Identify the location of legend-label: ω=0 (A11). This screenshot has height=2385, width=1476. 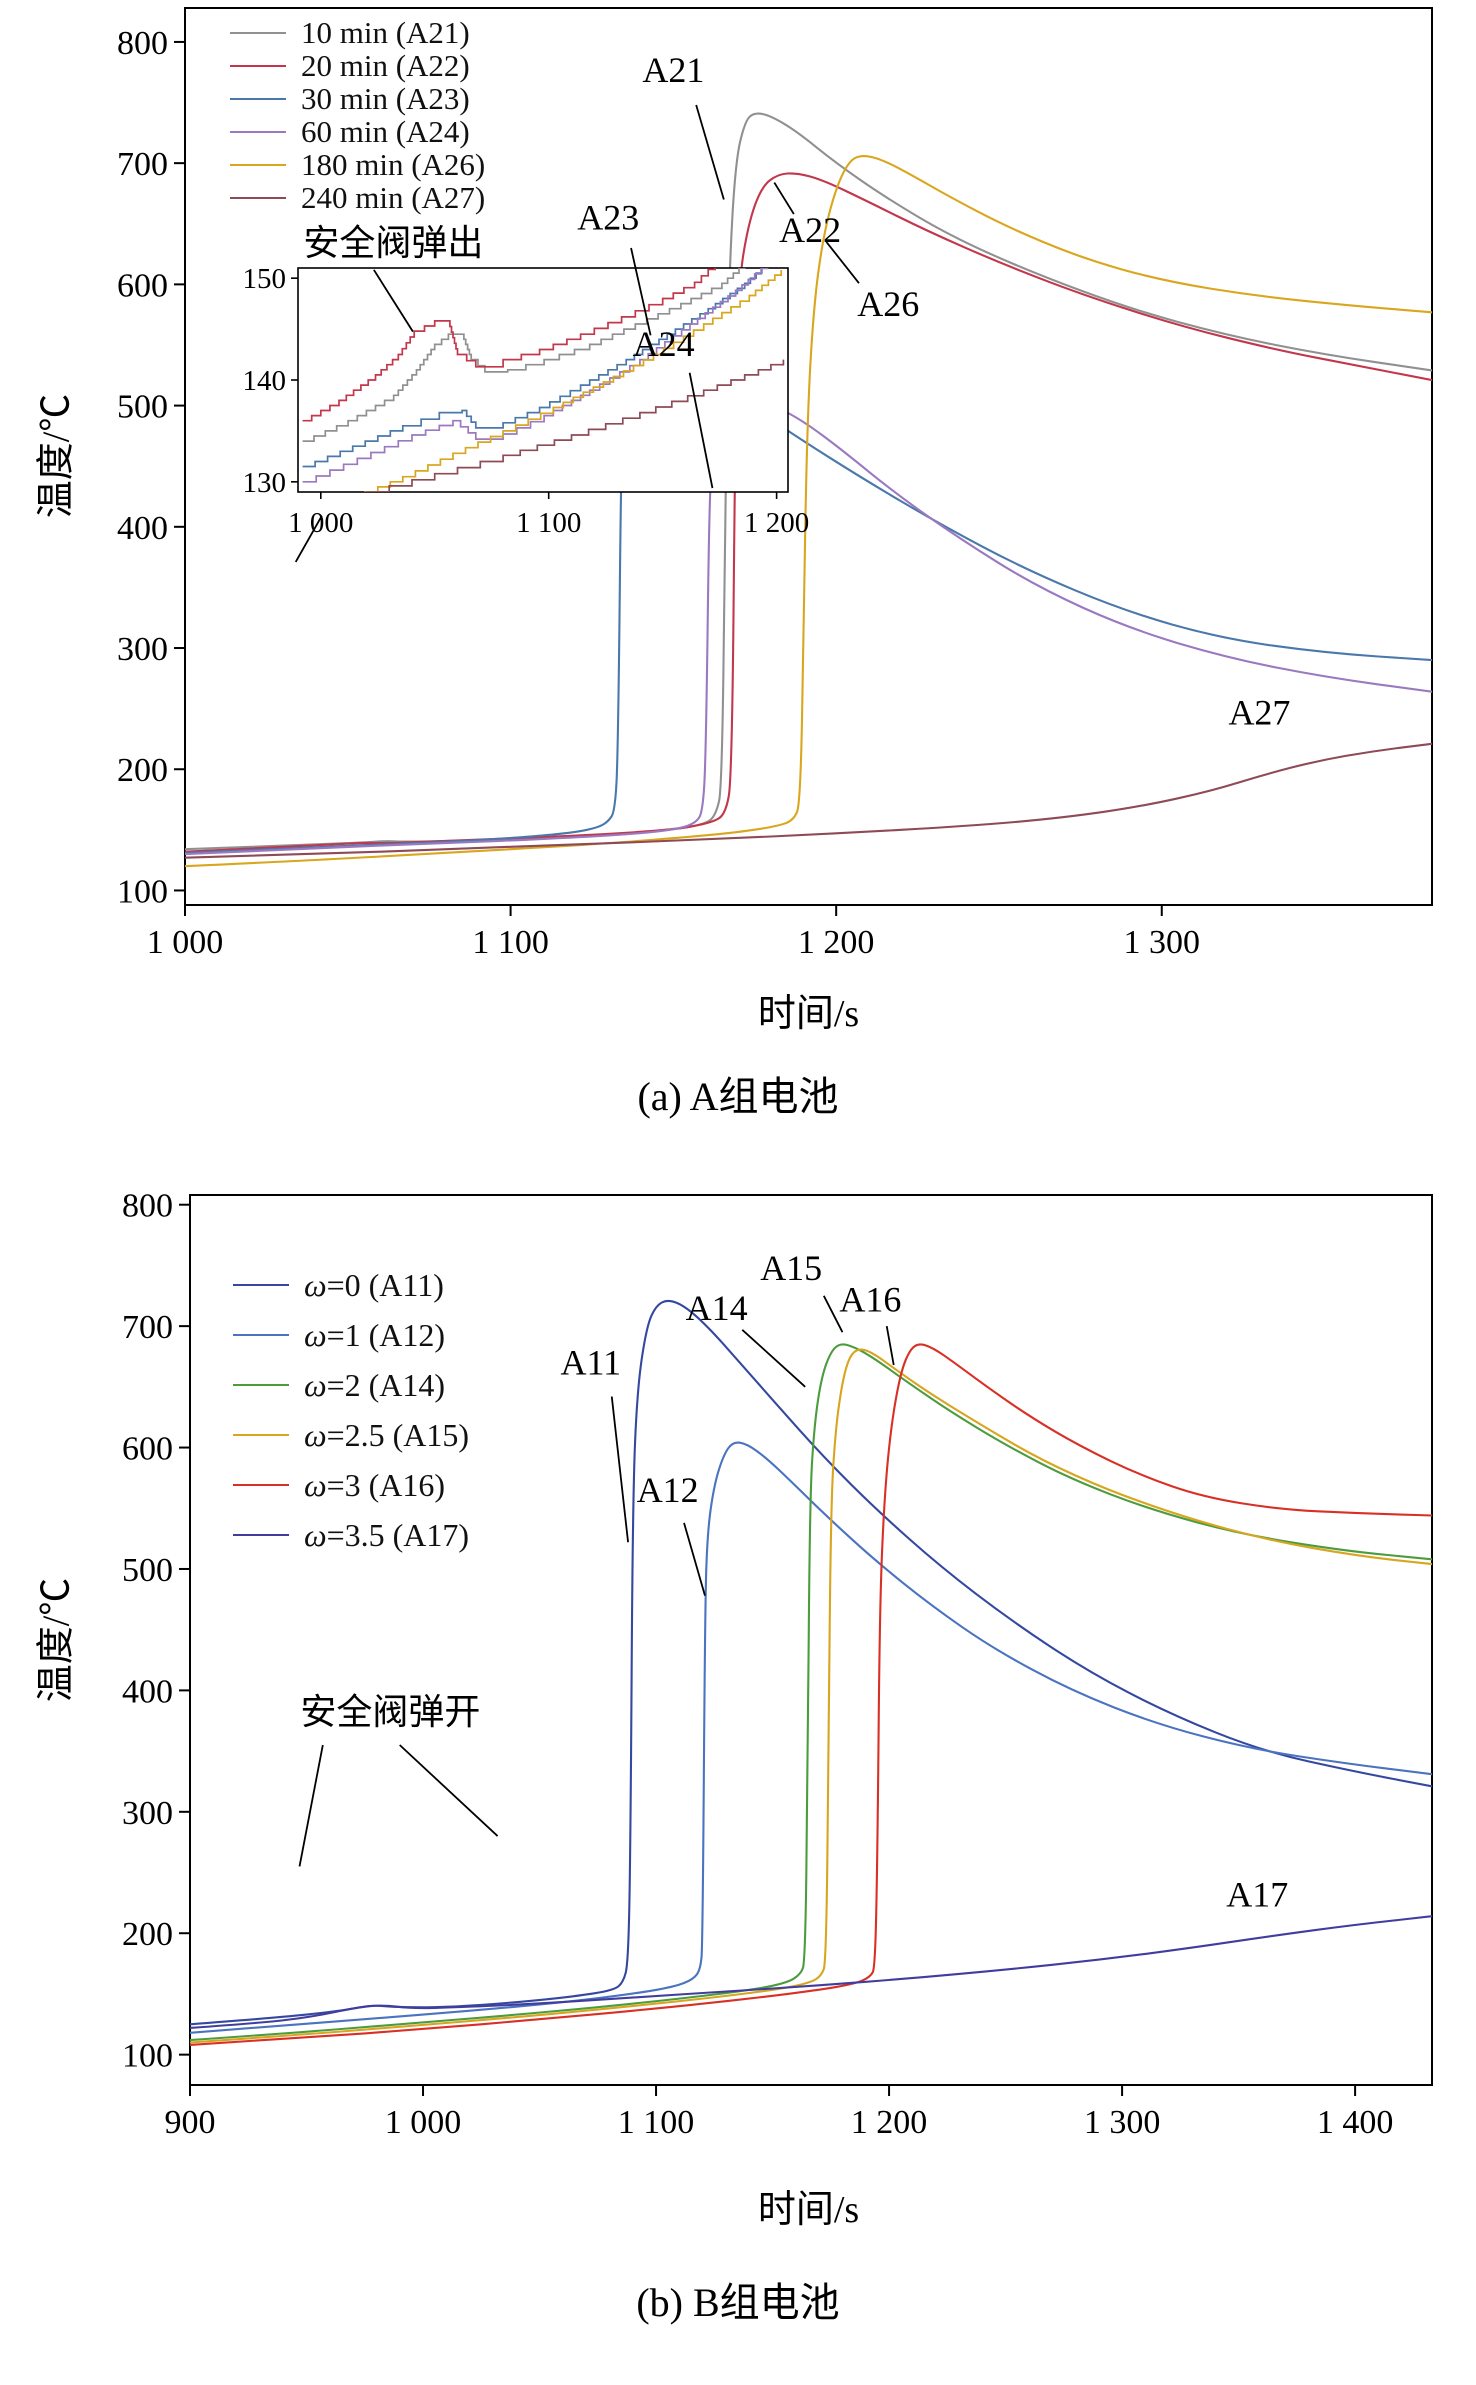
(374, 1284).